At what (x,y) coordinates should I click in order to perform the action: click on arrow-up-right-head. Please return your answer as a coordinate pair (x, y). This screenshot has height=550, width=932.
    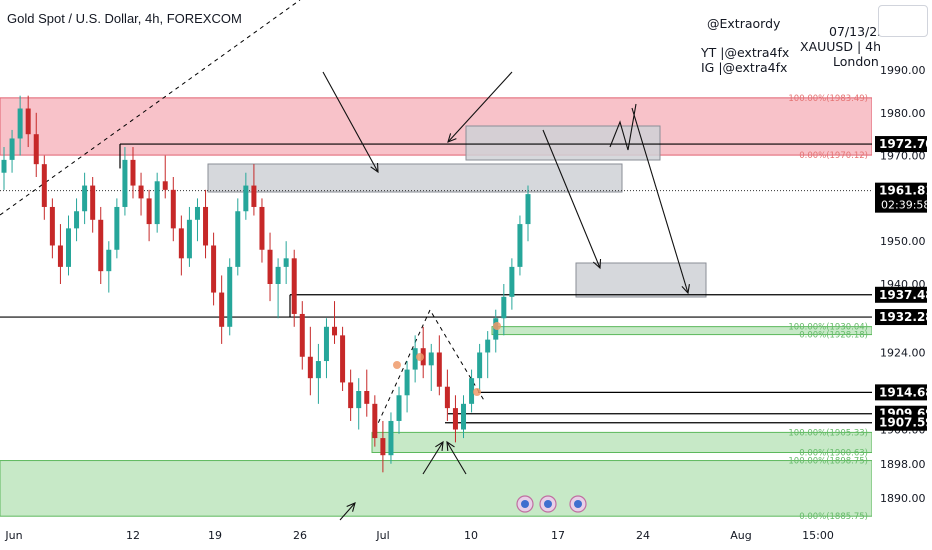
    Looking at the image, I should click on (450, 446).